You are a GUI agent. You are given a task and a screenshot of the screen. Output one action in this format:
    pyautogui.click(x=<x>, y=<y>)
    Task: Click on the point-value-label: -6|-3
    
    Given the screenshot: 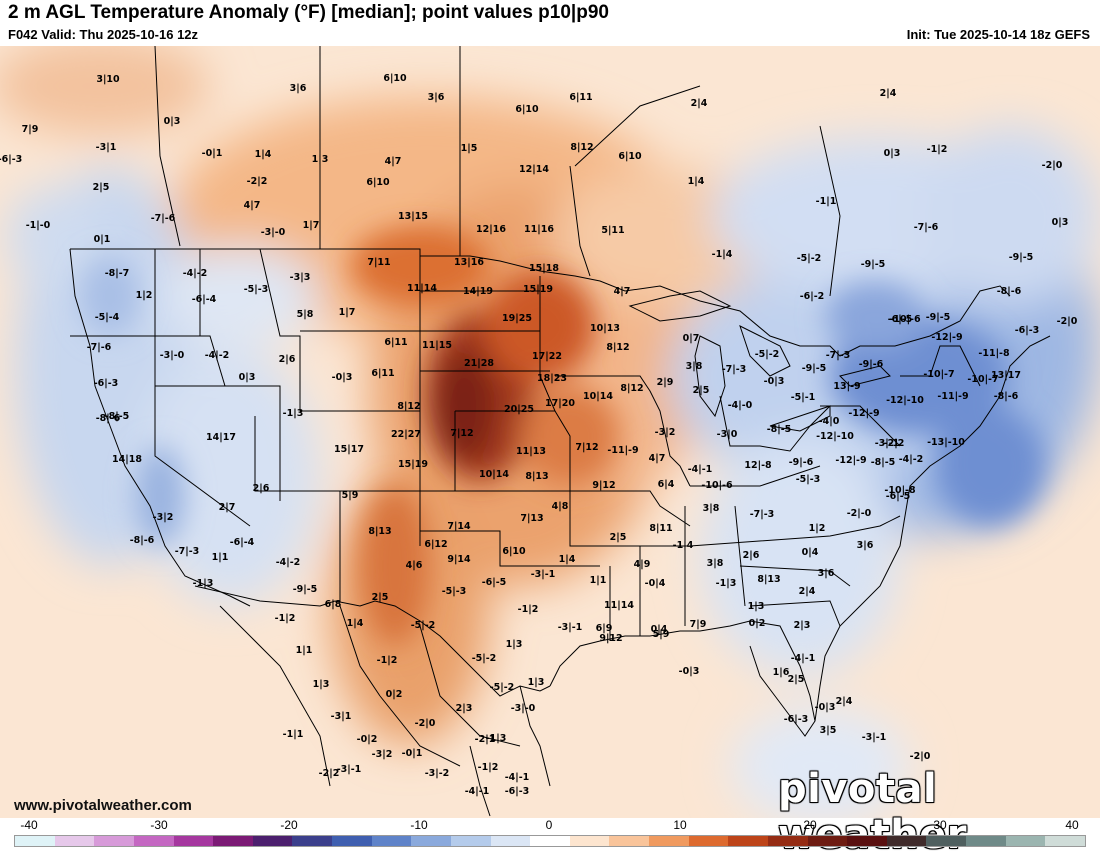 What is the action you would take?
    pyautogui.click(x=106, y=383)
    